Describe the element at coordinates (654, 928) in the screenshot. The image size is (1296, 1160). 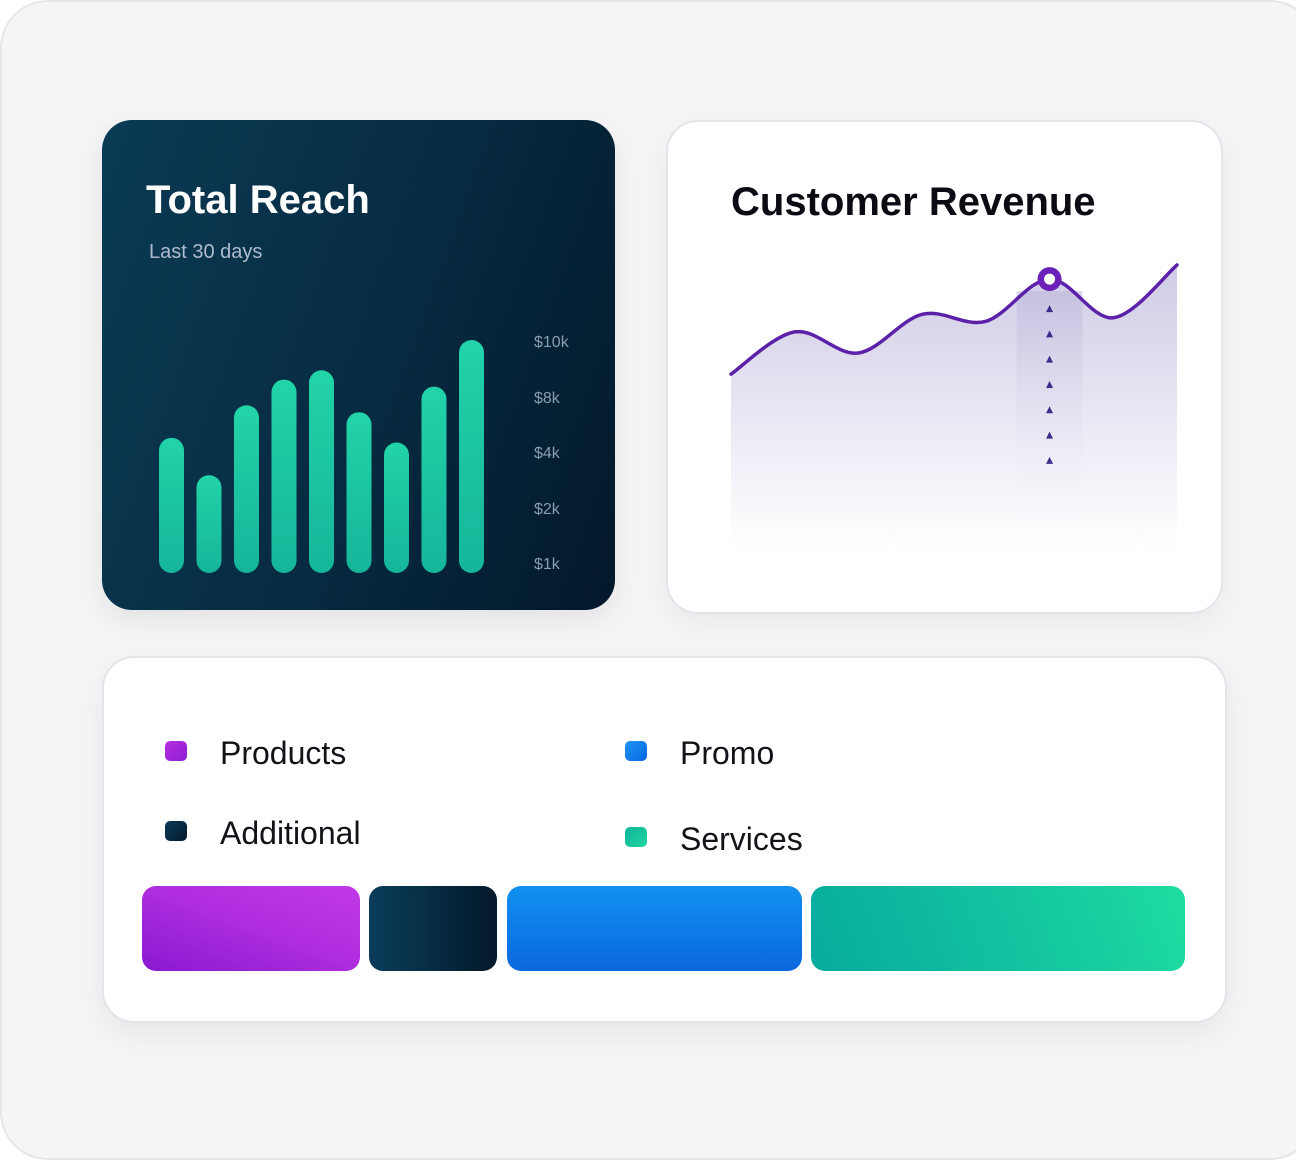
I see `segment-promo` at that location.